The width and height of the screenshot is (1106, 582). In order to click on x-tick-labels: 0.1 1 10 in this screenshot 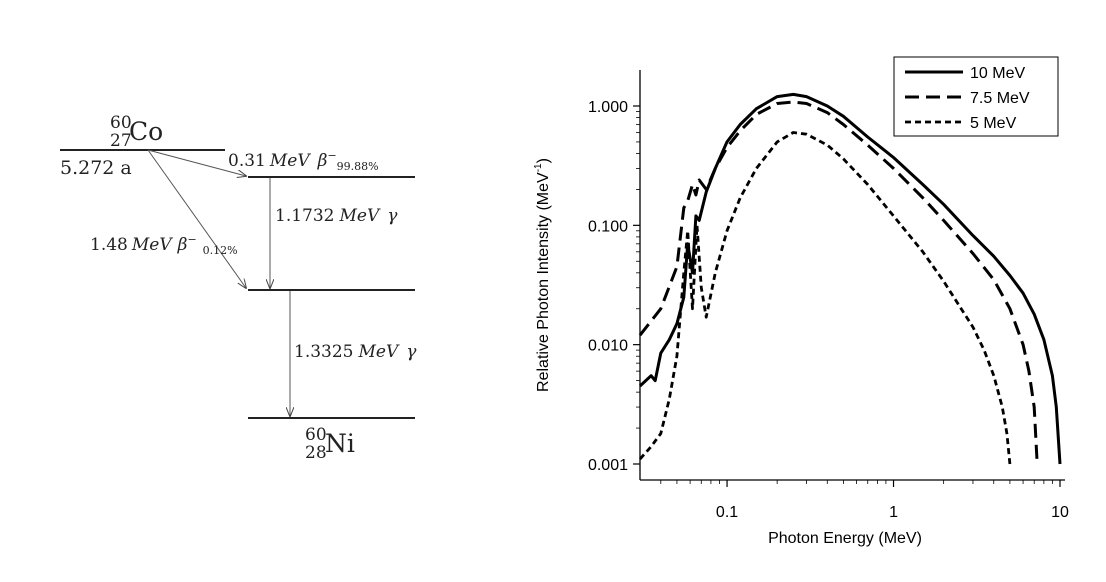, I will do `click(892, 512)`.